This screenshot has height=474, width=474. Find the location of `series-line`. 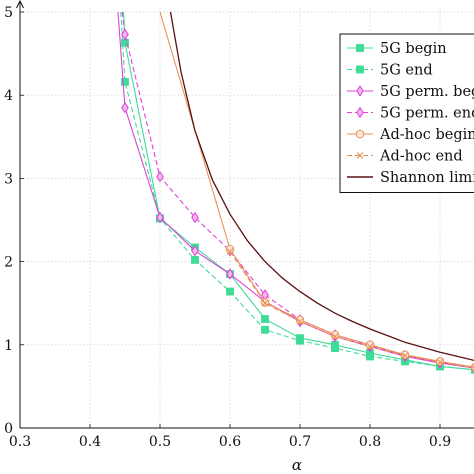

series-line is located at coordinates (351, 310).